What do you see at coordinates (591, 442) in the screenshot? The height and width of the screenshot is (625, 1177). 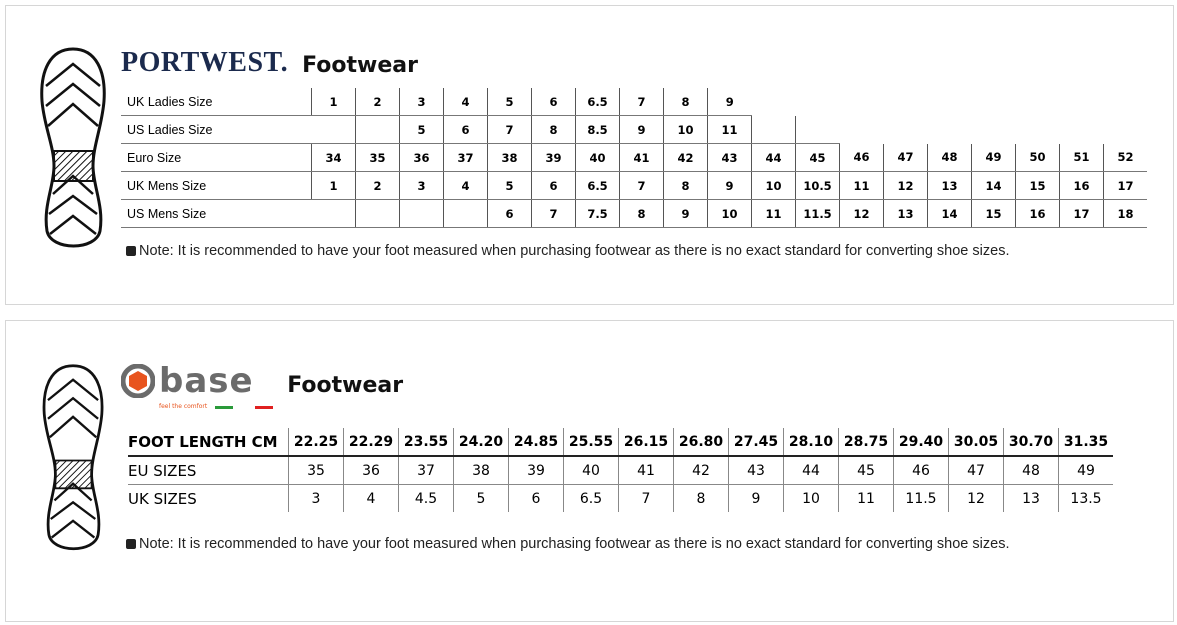 I see `table-cell: 25.55` at bounding box center [591, 442].